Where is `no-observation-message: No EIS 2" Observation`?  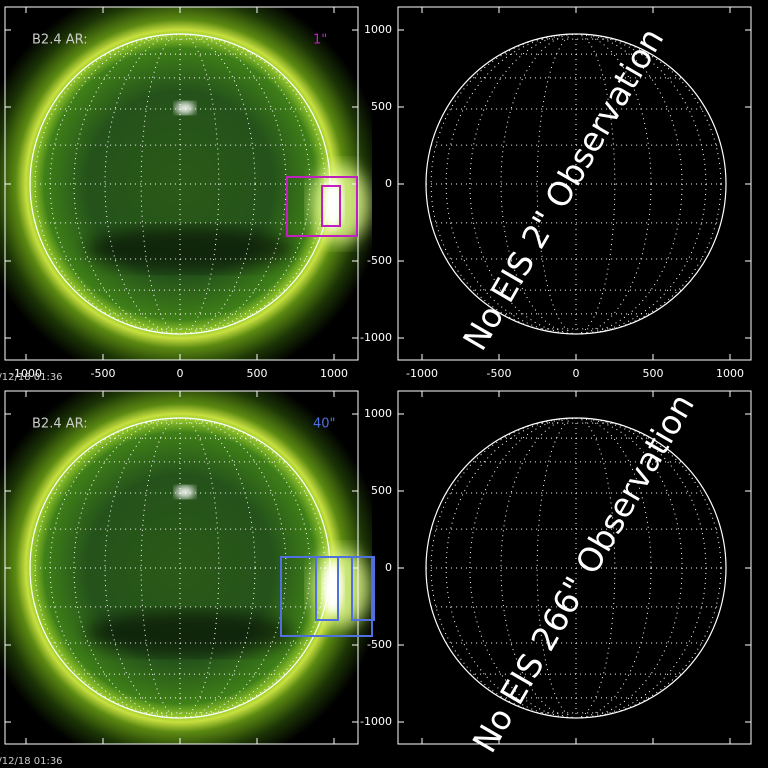 no-observation-message: No EIS 2" Observation is located at coordinates (563, 189).